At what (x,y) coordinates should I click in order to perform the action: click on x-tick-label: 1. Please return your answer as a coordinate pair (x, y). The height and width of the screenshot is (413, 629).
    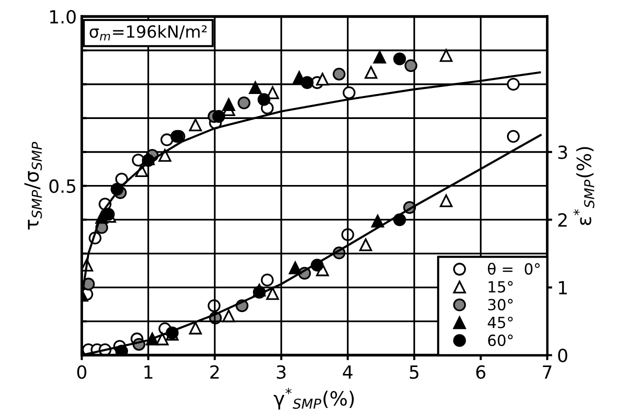
    Looking at the image, I should click on (148, 372).